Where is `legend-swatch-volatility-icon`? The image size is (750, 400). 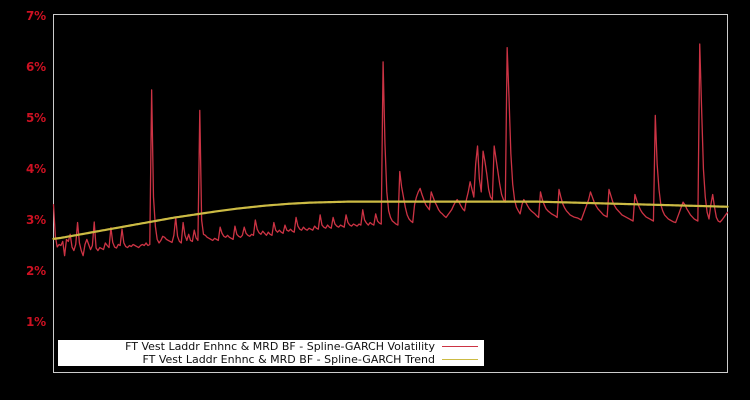
legend-swatch-volatility-icon is located at coordinates (460, 346).